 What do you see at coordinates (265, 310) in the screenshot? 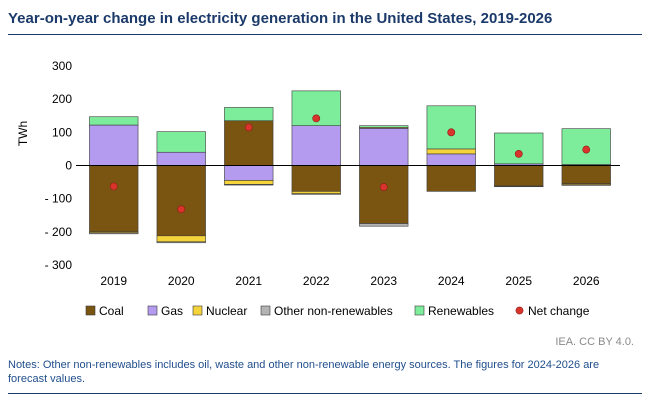
I see `legend-swatch-other-non-renewables` at bounding box center [265, 310].